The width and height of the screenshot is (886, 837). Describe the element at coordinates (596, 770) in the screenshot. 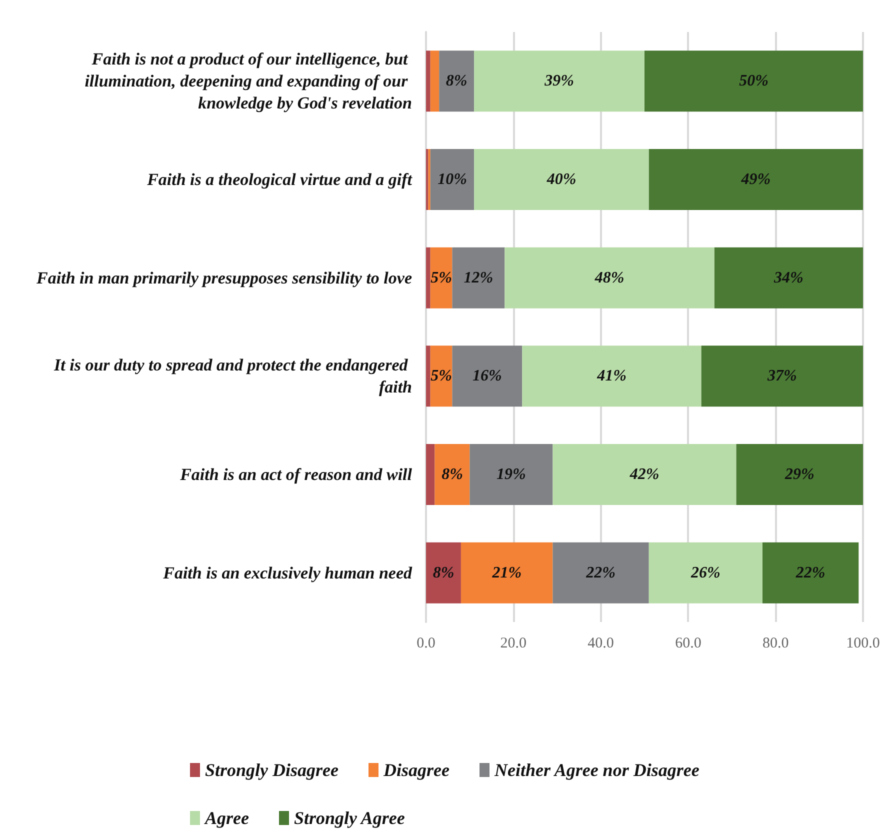

I see `legend-label: Neither Agree nor Disagree` at that location.